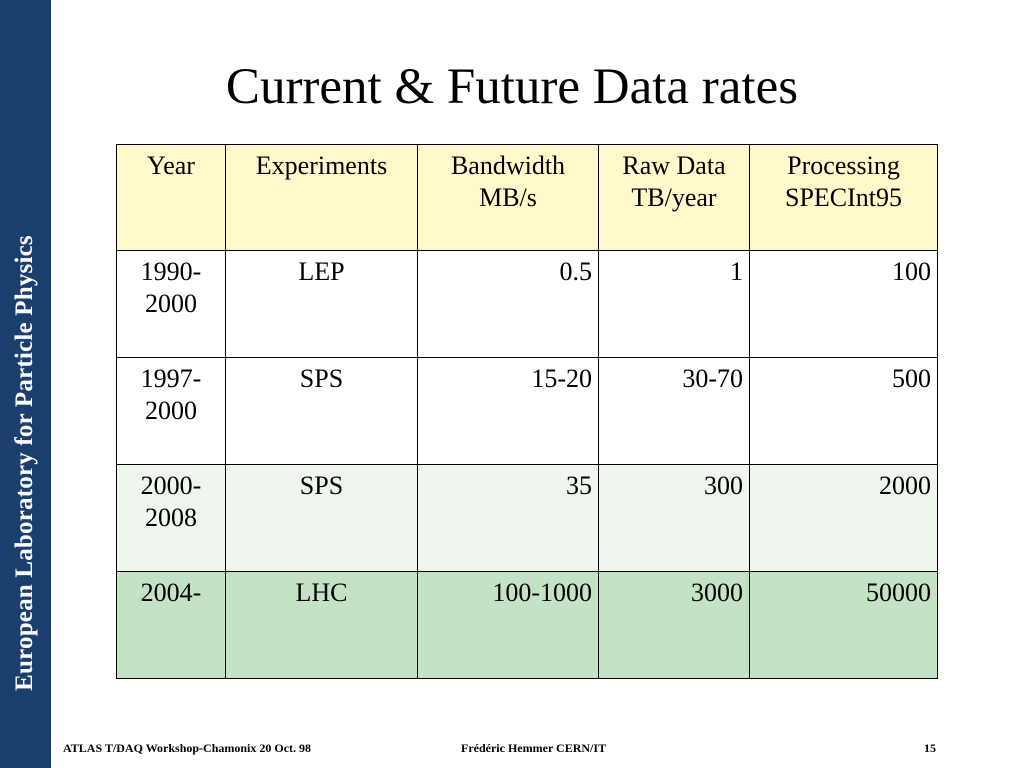 The width and height of the screenshot is (1024, 768). What do you see at coordinates (843, 197) in the screenshot?
I see `header-processing: Processing SPECInt95` at bounding box center [843, 197].